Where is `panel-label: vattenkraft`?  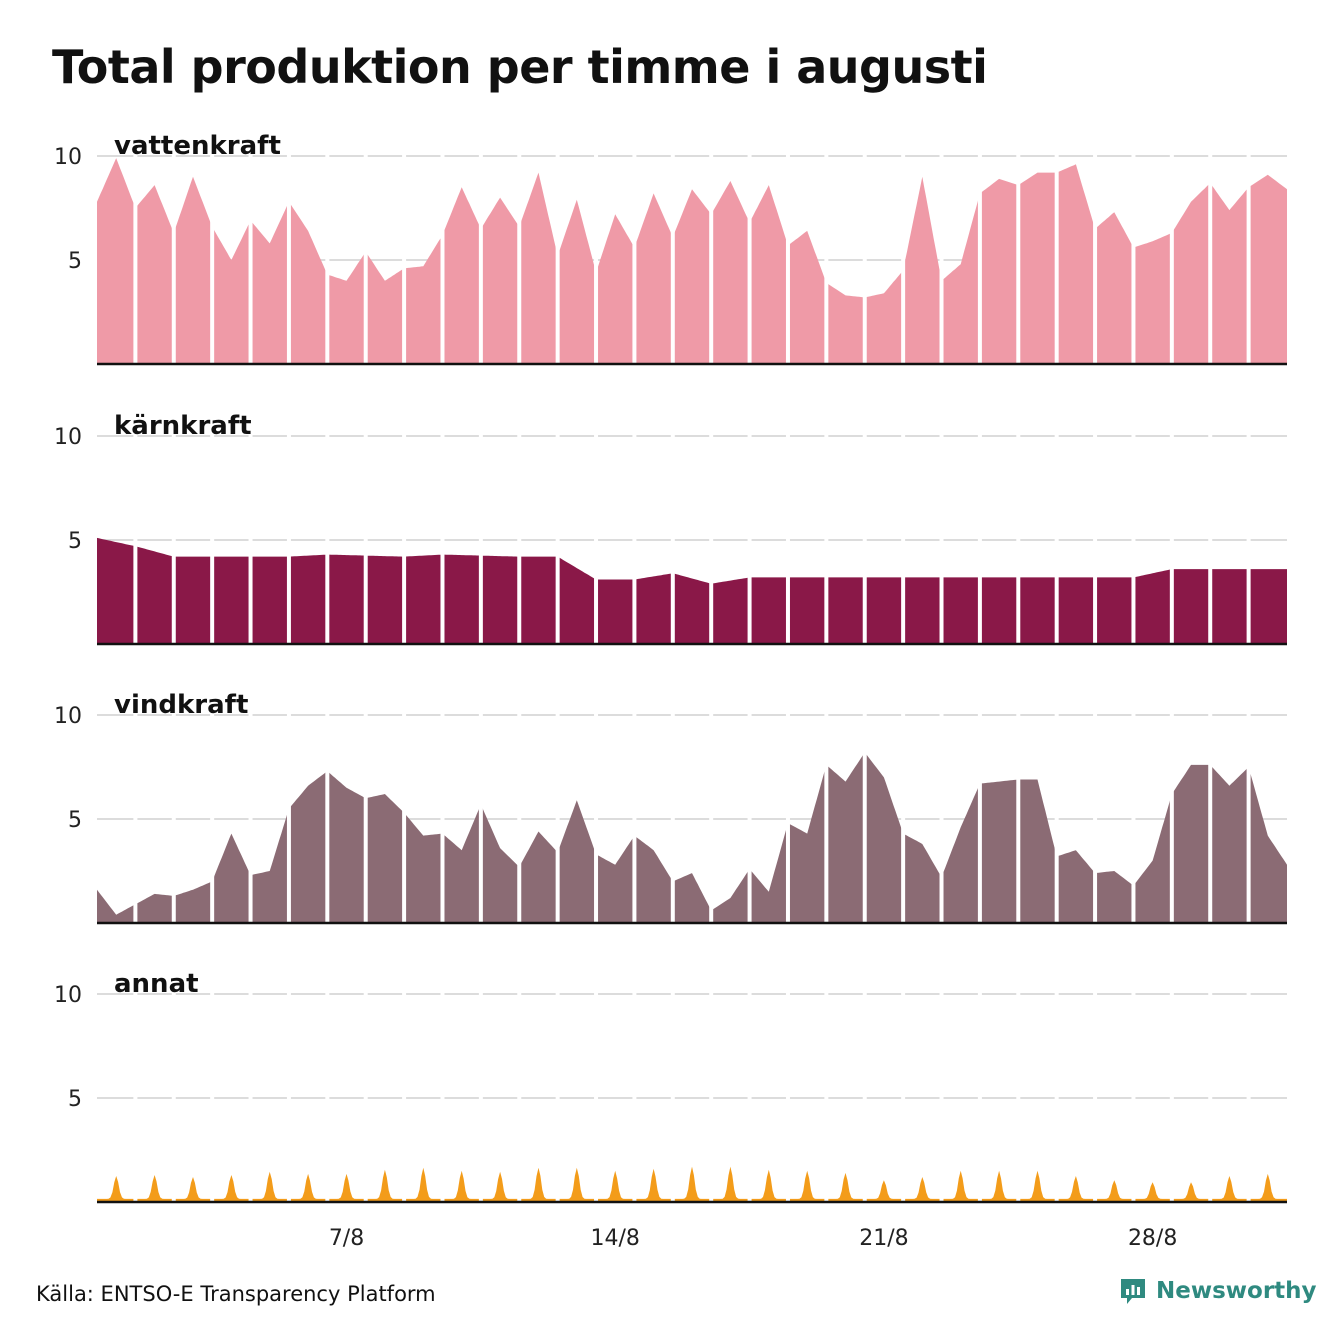 panel-label: vattenkraft is located at coordinates (197, 146).